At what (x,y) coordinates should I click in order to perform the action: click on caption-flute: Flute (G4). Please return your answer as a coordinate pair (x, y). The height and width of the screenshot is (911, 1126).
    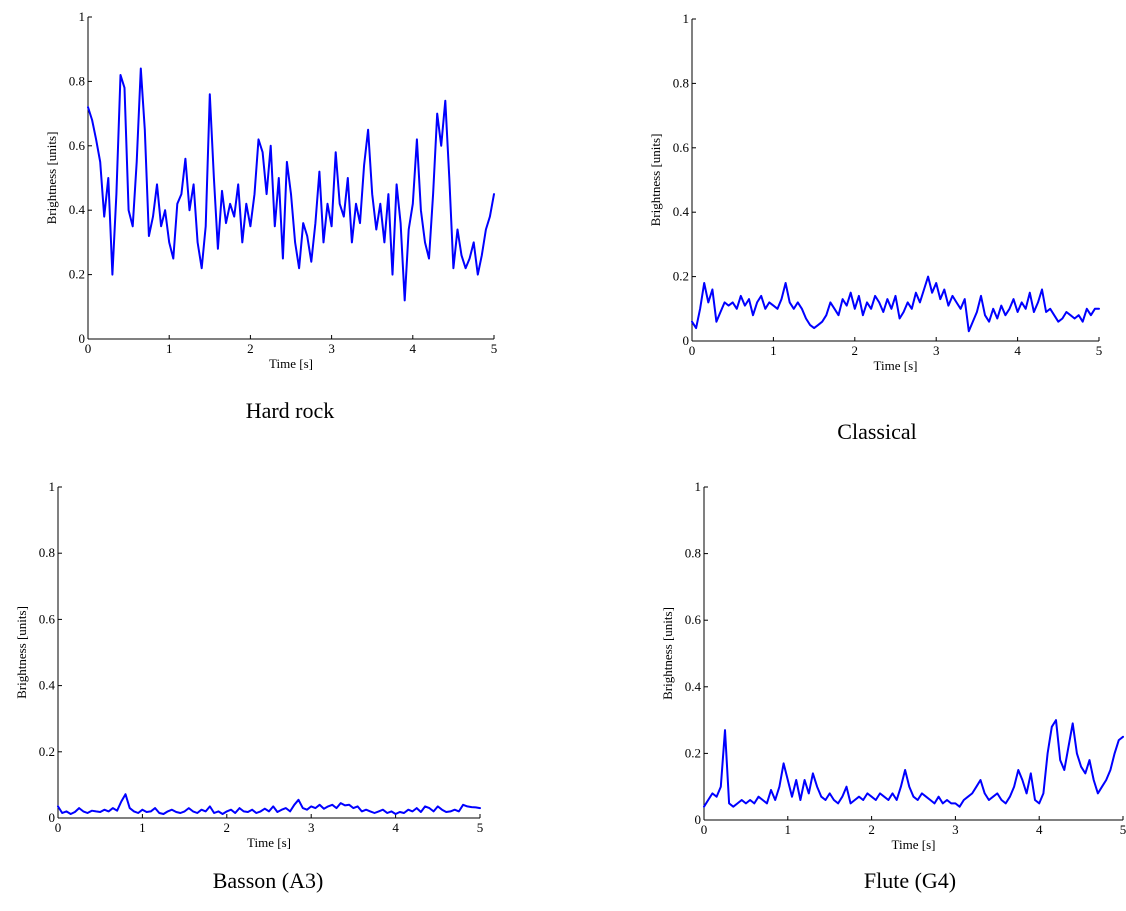
    Looking at the image, I should click on (910, 880).